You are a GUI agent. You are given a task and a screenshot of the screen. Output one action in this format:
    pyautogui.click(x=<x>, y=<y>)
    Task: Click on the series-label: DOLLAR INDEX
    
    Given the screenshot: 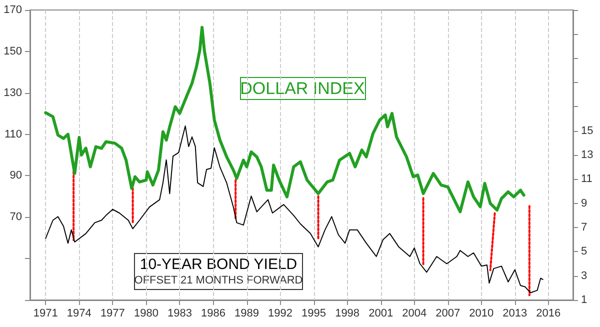 What is the action you would take?
    pyautogui.click(x=302, y=88)
    